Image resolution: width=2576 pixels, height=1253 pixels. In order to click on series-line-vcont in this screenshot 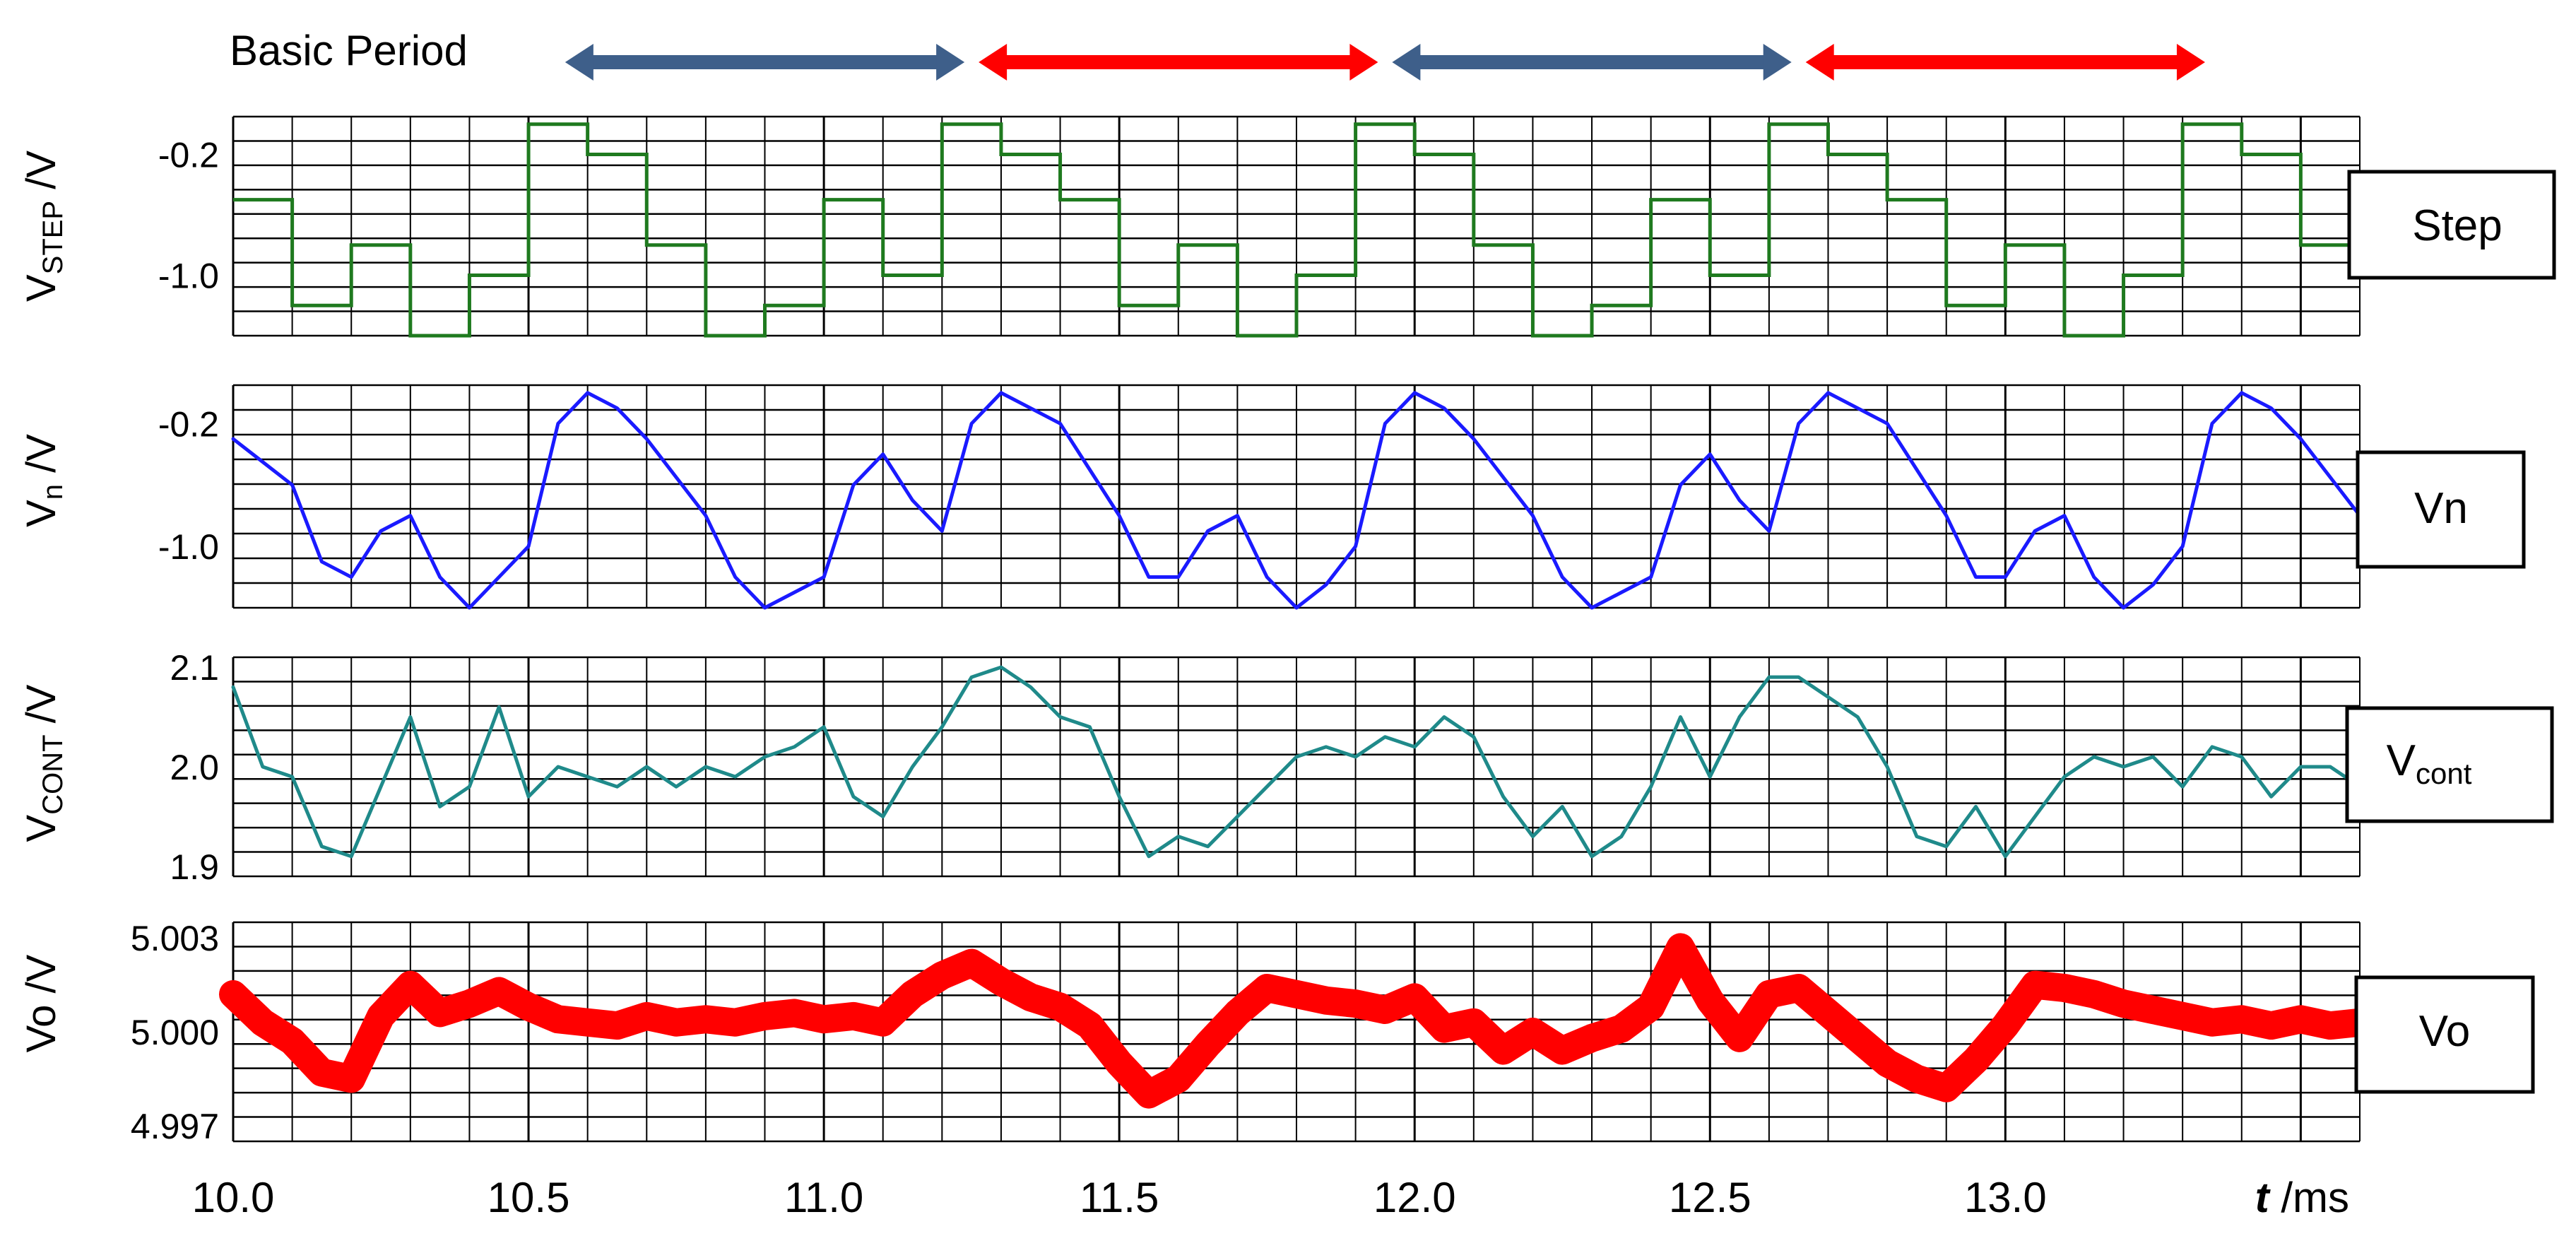, I will do `click(1296, 762)`.